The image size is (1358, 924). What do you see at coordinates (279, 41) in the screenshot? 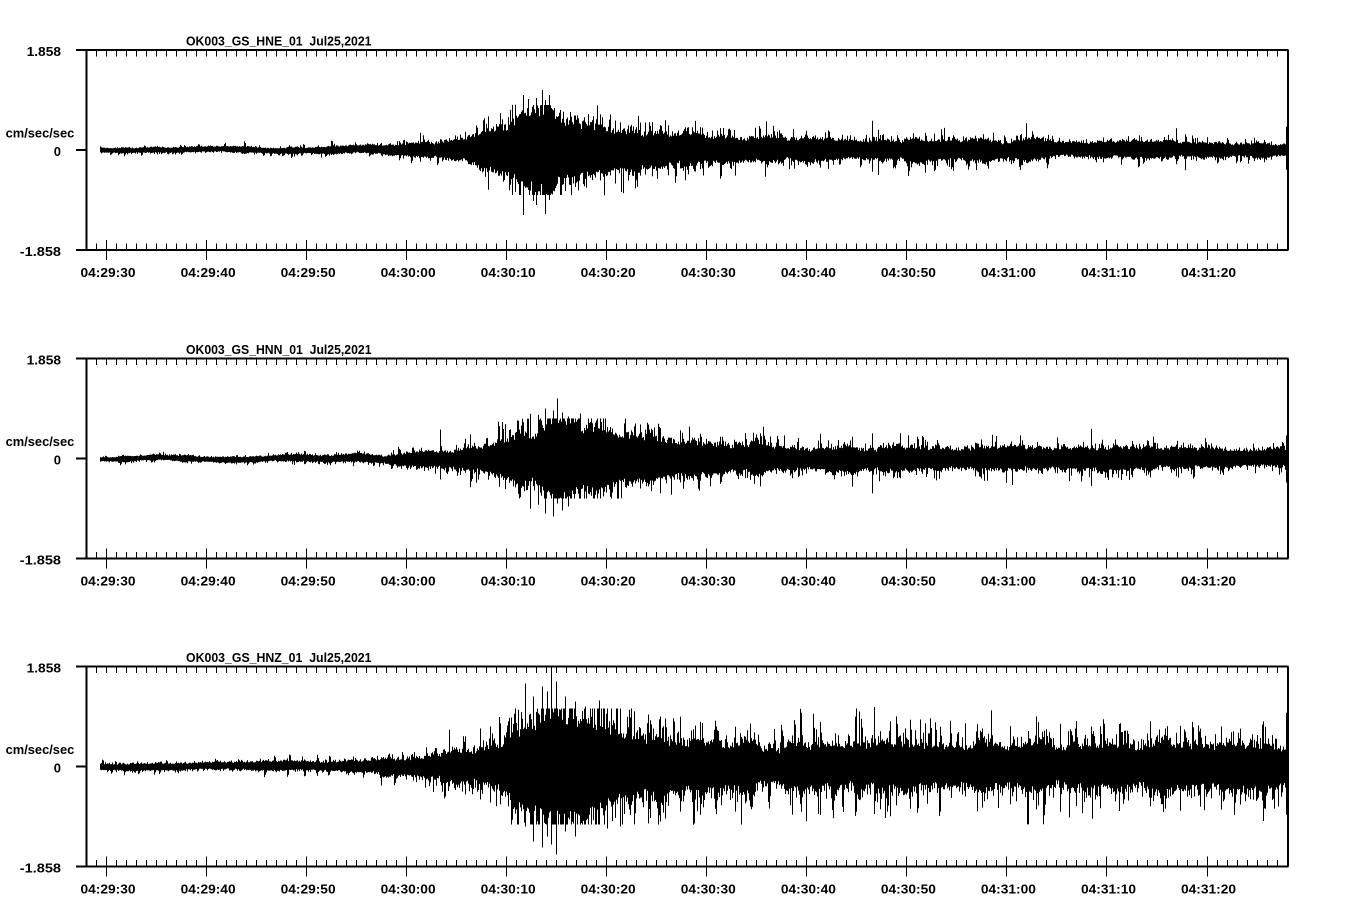
I see `svg-text: OK003_GS_HNE_01 Jul25,2021` at bounding box center [279, 41].